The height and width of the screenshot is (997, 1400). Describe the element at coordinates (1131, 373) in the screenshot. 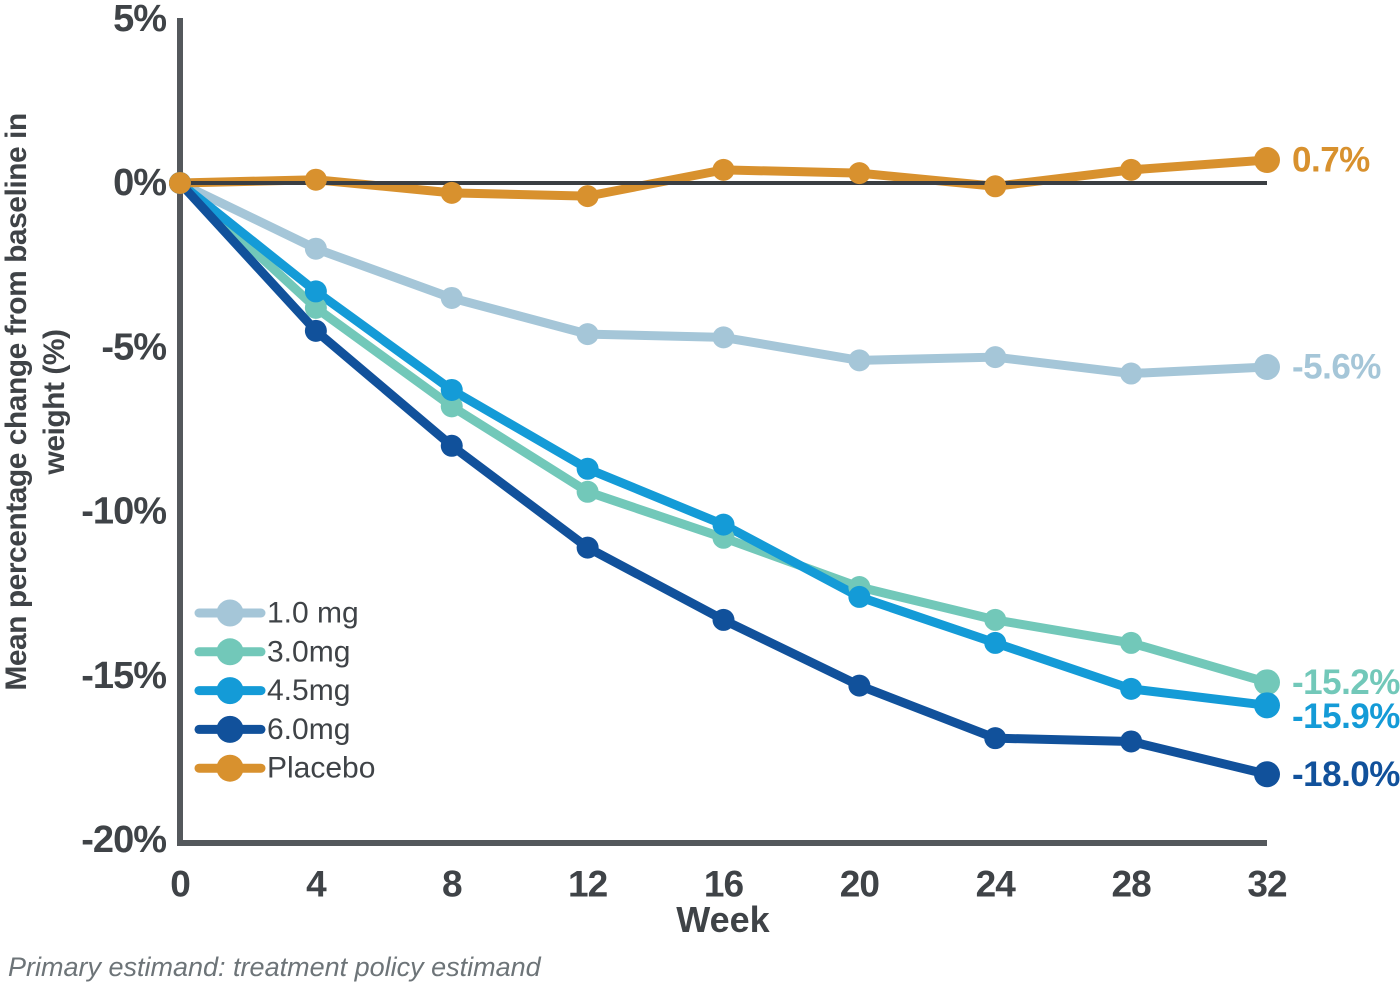

I see `marker-1.0-mg-week-28` at that location.